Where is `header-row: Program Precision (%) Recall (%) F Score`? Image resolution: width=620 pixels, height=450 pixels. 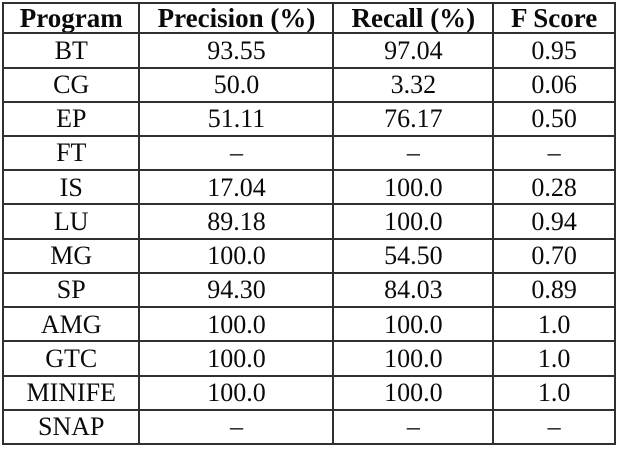
header-row: Program Precision (%) Recall (%) F Score is located at coordinates (308, 18).